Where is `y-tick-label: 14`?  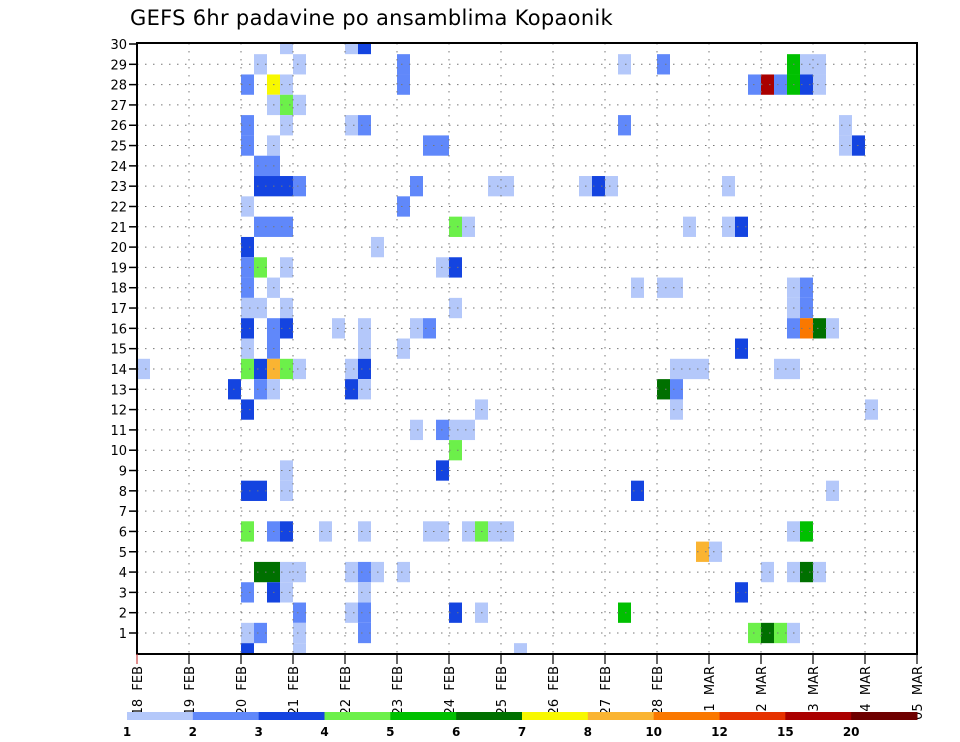
y-tick-label: 14 is located at coordinates (118, 370).